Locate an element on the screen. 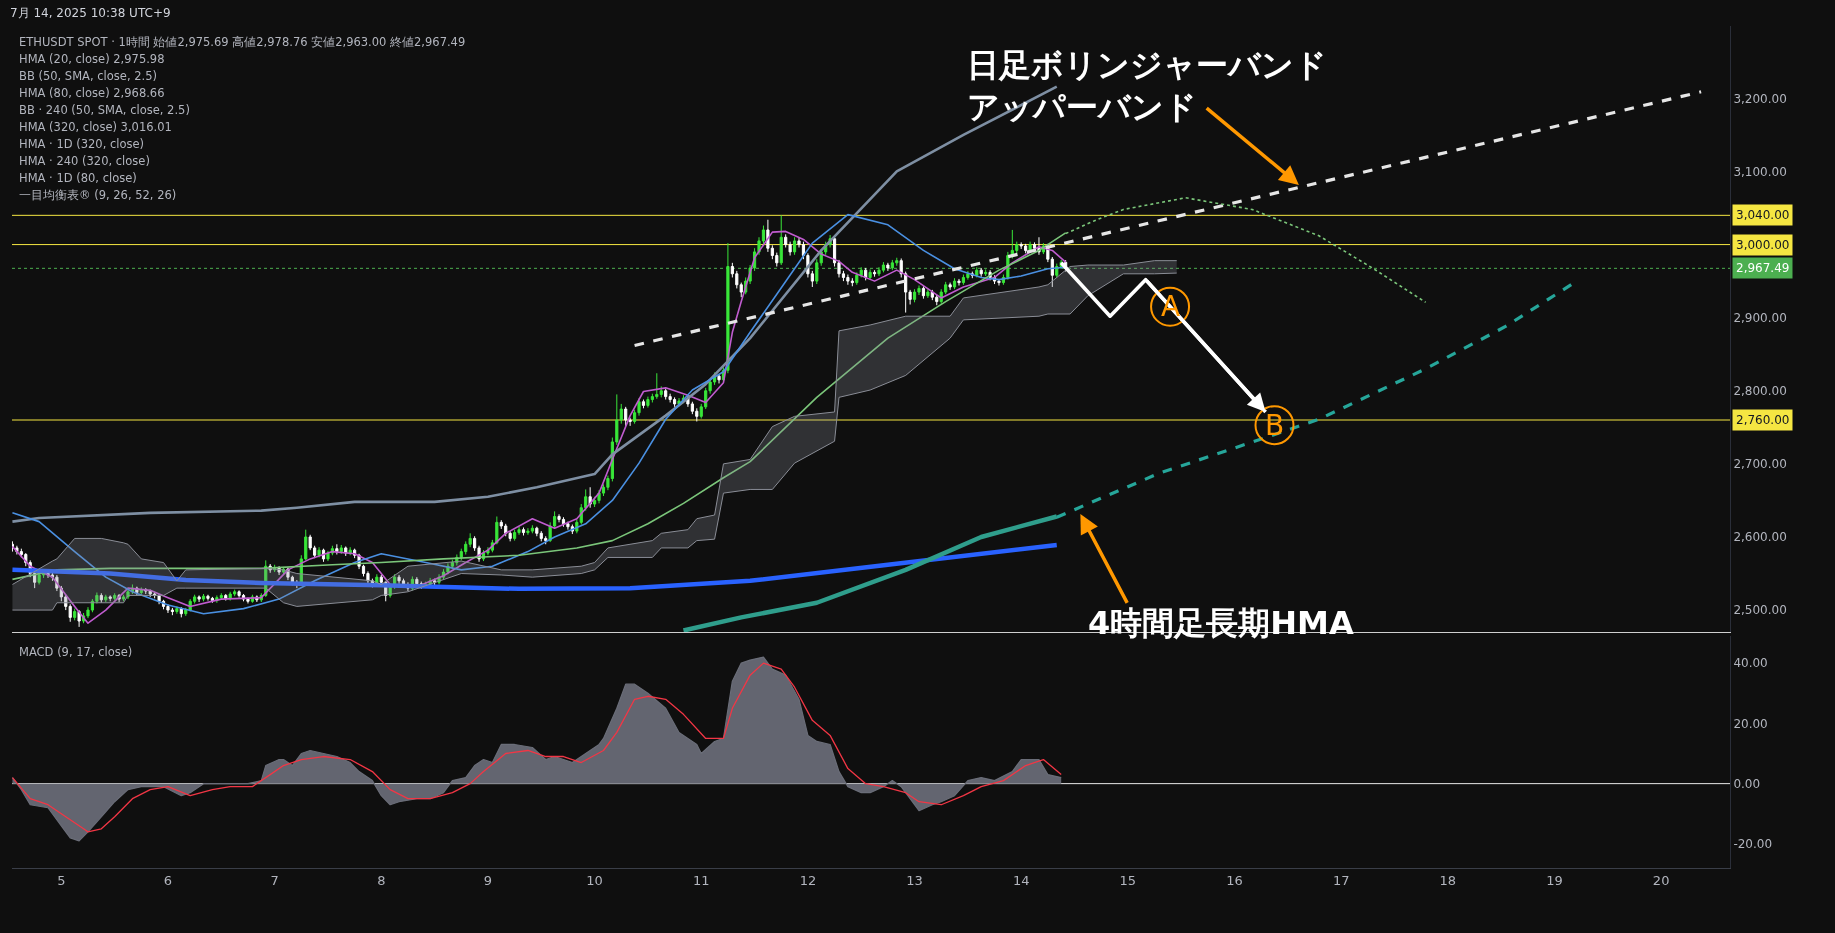 Image resolution: width=1835 pixels, height=933 pixels. annotation: ETHUSDT SPOT · 1時間 始値2,975.69 高値2,978.76 安値2,963.00 終値2,967.49 is located at coordinates (242, 42).